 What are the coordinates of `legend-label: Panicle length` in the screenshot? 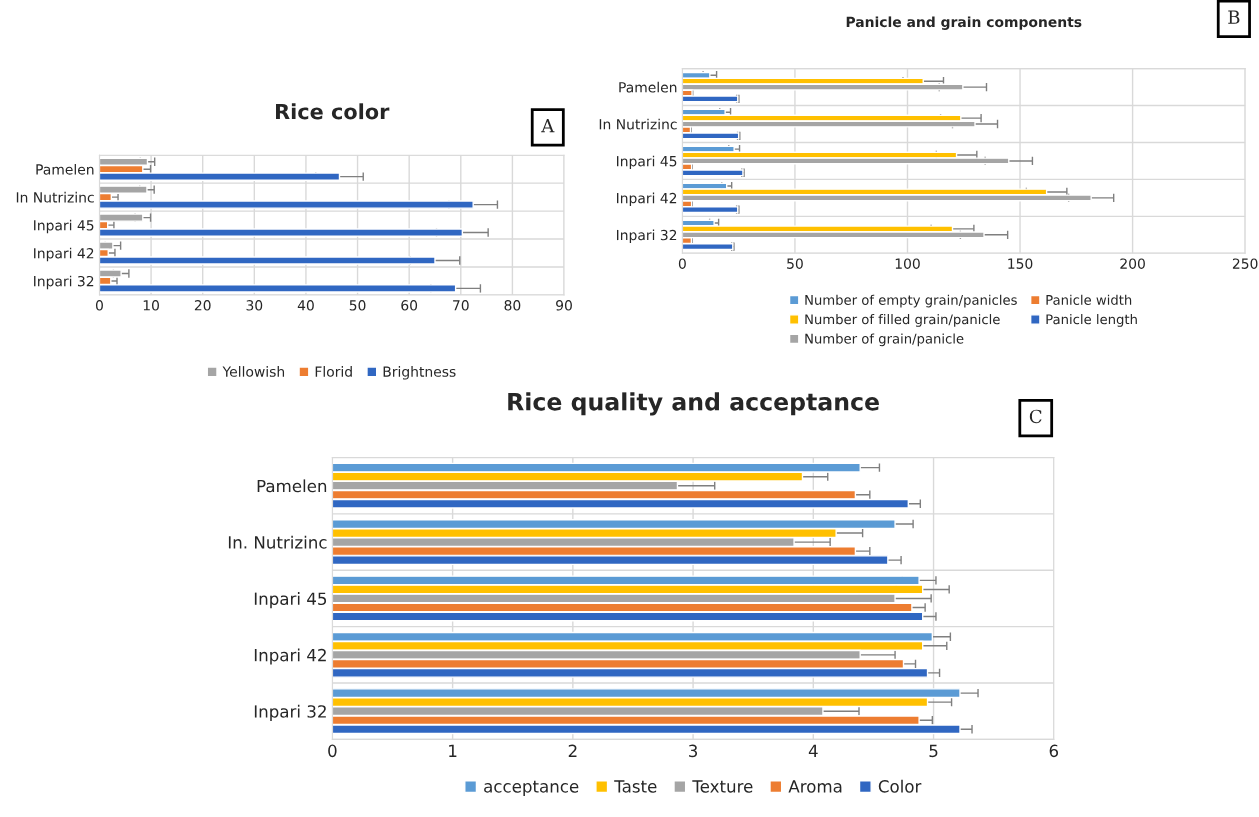 It's located at (1091, 320).